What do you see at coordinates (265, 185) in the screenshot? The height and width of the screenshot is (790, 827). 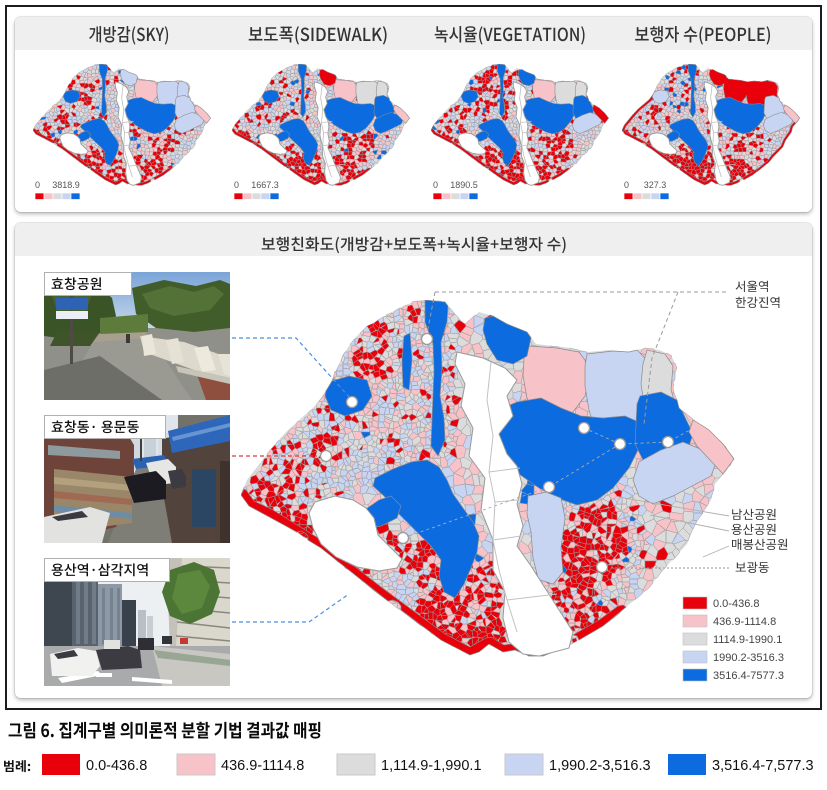 I see `svg-text: 1667.3` at bounding box center [265, 185].